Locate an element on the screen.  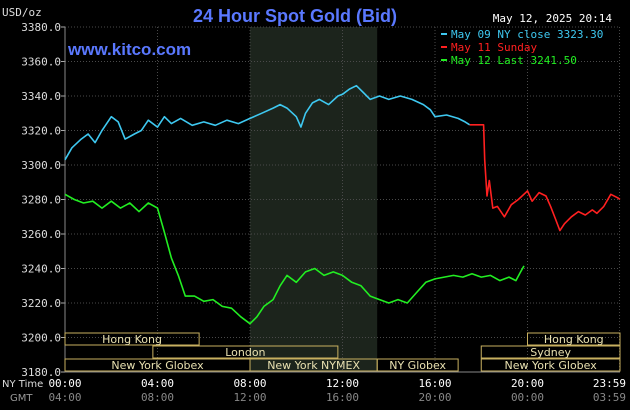
session-label: London is located at coordinates (245, 352).